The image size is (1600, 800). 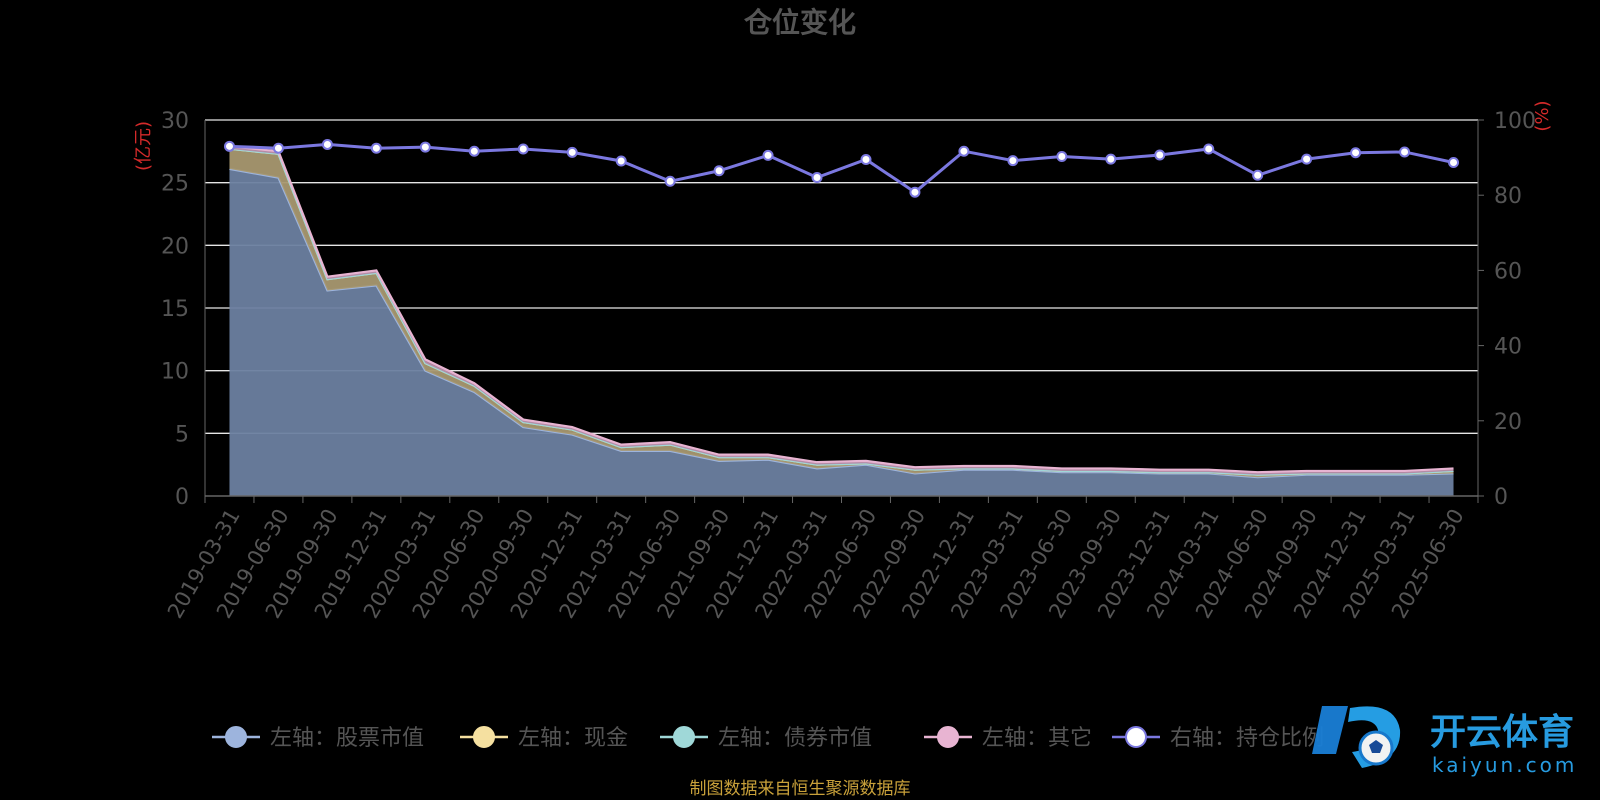 I want to click on chart-title: 仓位变化, so click(x=800, y=22).